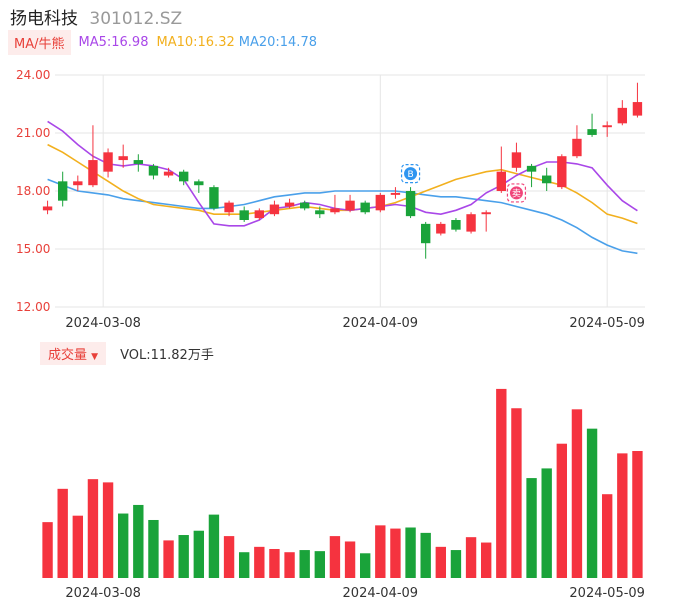 This screenshot has height=606, width=686. What do you see at coordinates (411, 174) in the screenshot?
I see `buy-marker-dot` at bounding box center [411, 174].